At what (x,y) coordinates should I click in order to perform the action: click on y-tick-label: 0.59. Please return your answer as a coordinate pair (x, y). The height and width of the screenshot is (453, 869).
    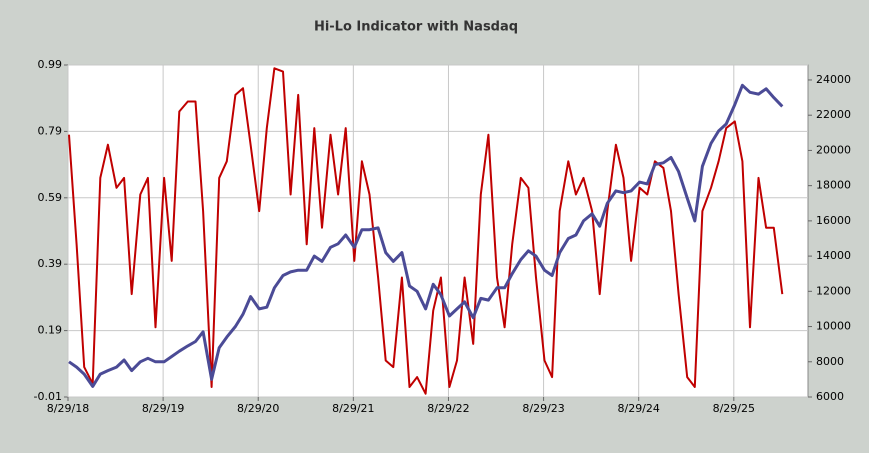
    Looking at the image, I should click on (50, 197).